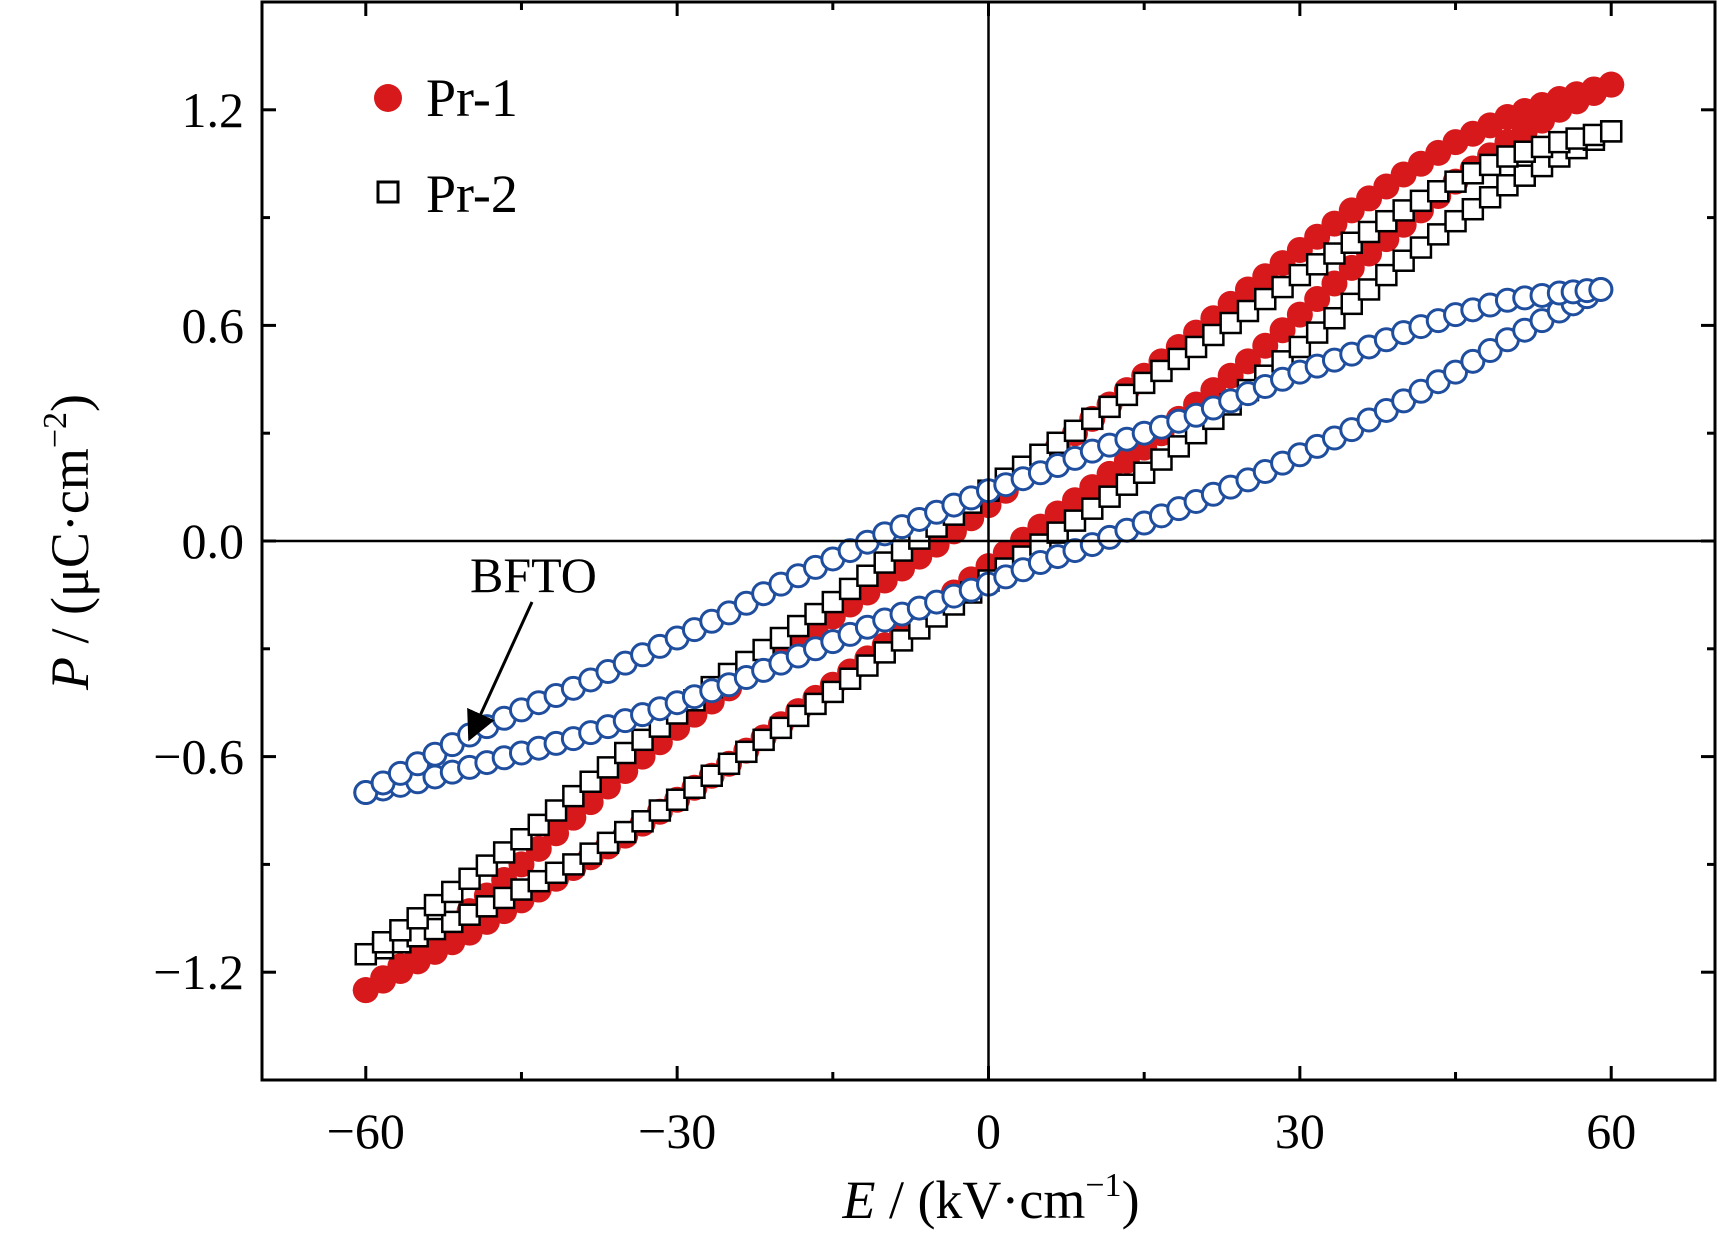  Describe the element at coordinates (677, 1131) in the screenshot. I see `x-tick-label: −30` at that location.